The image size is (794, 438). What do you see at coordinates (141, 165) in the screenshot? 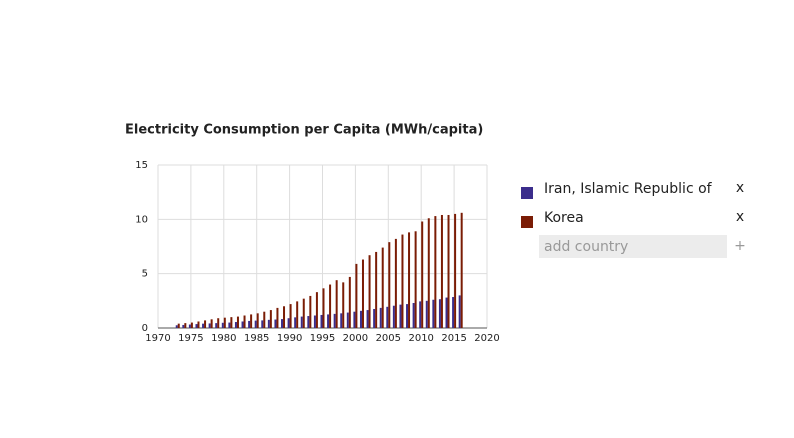
I see `y-tick-label: 15` at bounding box center [141, 165].